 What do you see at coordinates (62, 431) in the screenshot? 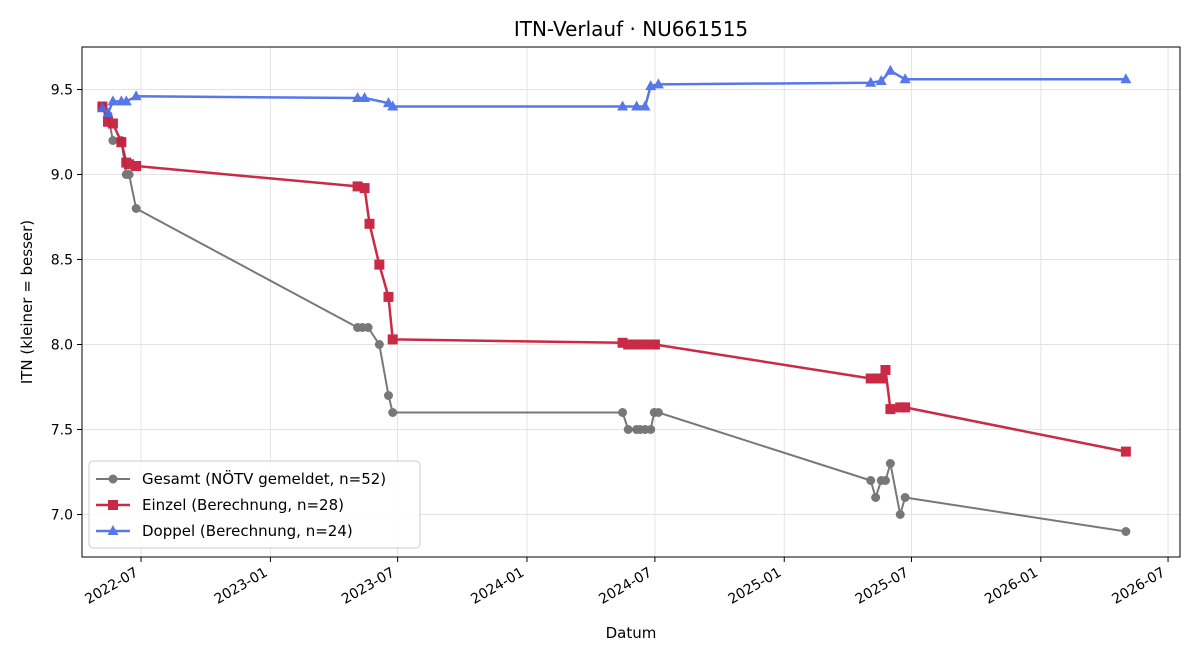
I see `y-tick-label: 7.5` at bounding box center [62, 431].